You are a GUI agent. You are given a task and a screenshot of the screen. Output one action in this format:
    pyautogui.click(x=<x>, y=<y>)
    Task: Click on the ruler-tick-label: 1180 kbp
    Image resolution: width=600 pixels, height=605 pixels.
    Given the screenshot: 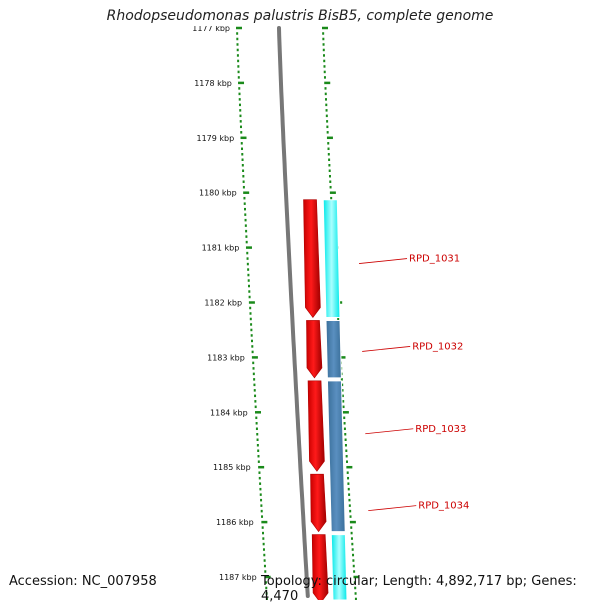 What is the action you would take?
    pyautogui.click(x=218, y=193)
    